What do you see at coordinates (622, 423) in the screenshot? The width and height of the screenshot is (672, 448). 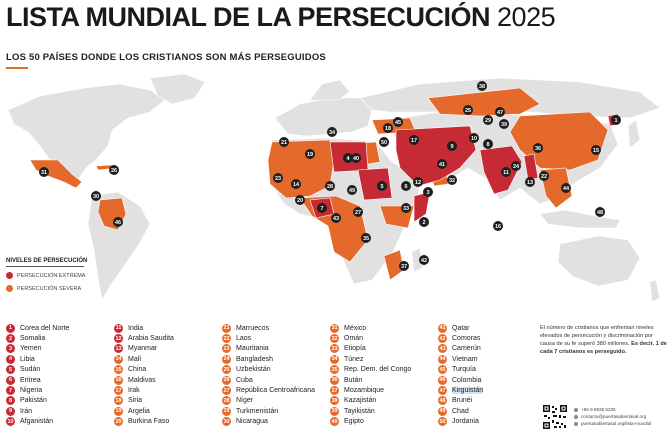 I see `contact-web: puertasabiertasal.org/lista-mundial` at bounding box center [622, 423].